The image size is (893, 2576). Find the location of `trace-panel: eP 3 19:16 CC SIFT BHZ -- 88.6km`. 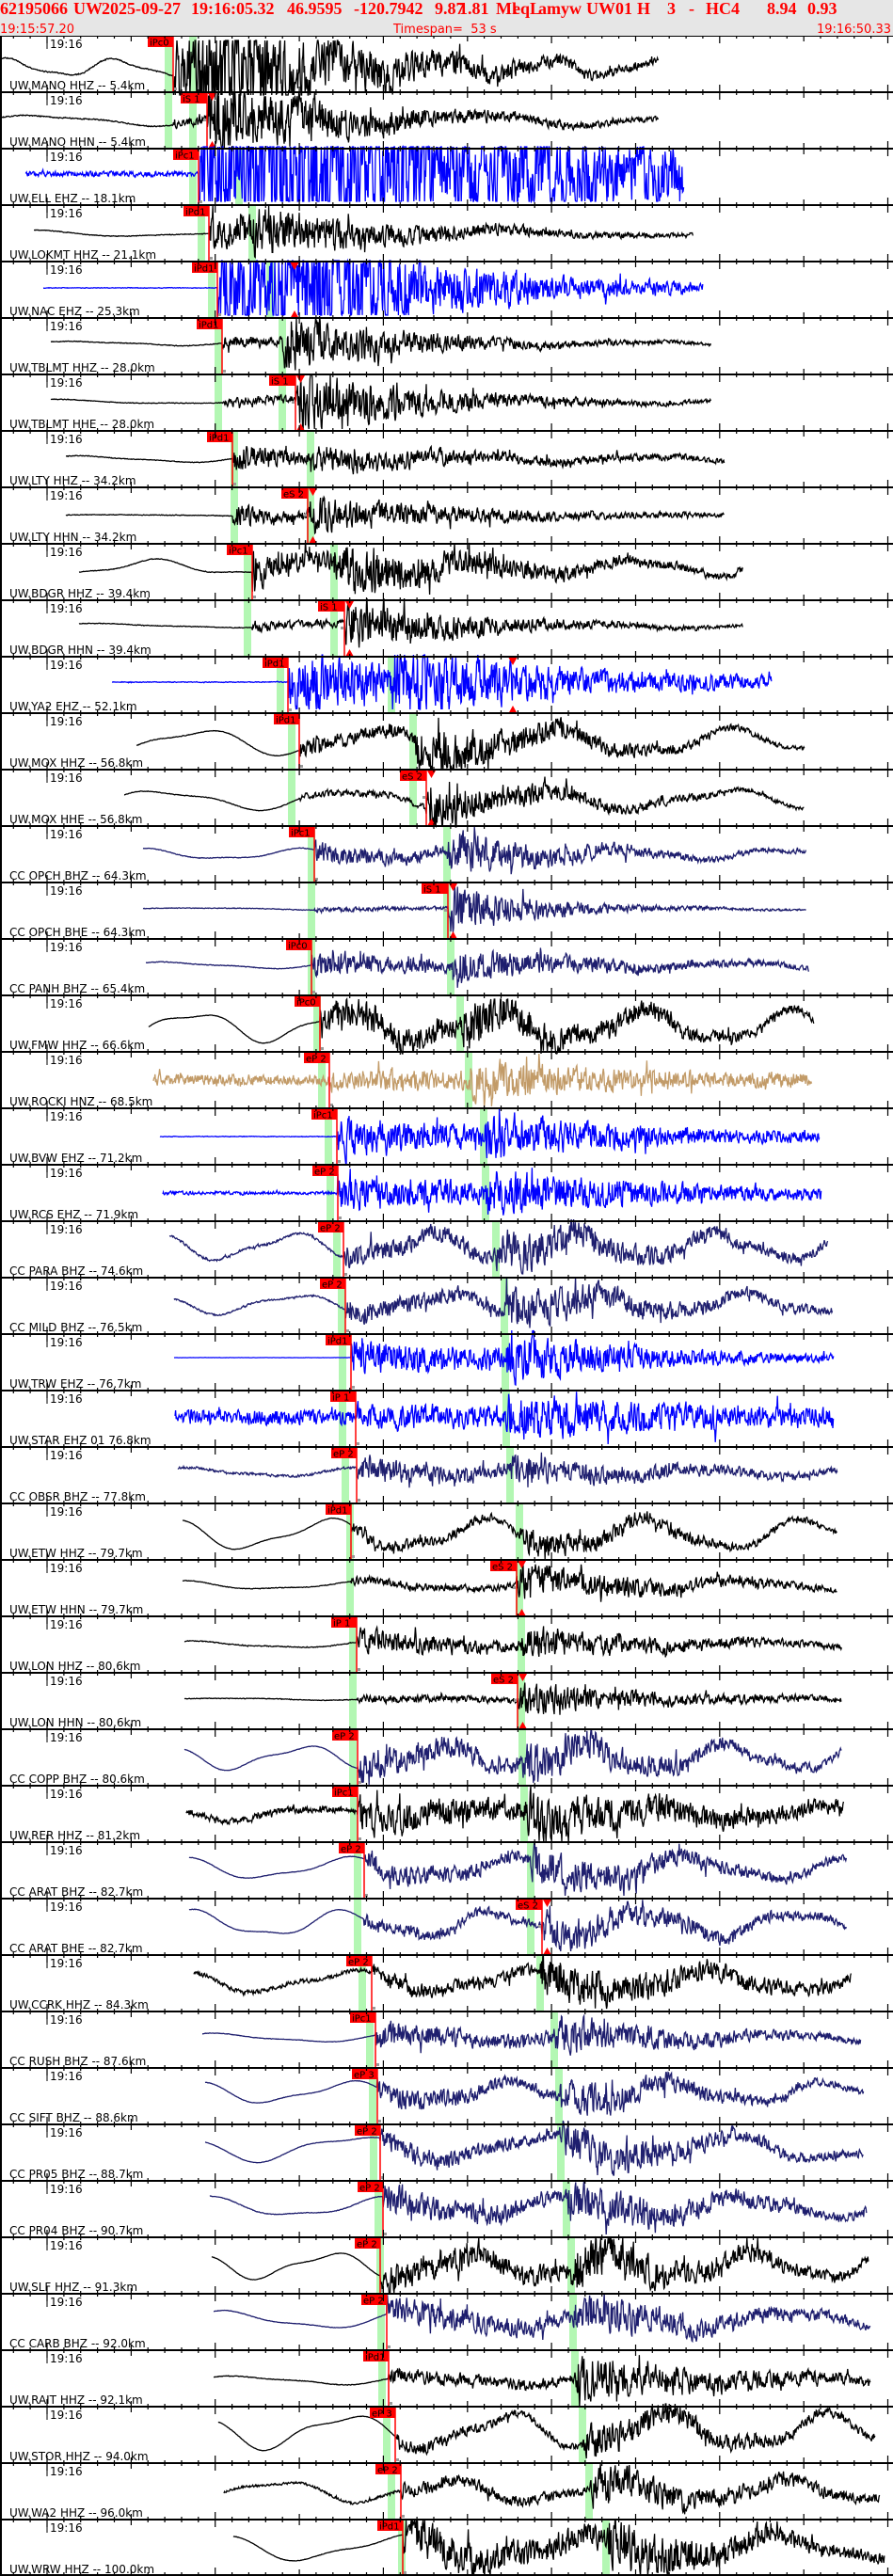

trace-panel: eP 3 19:16 CC SIFT BHZ -- 88.6km is located at coordinates (437, 2096).